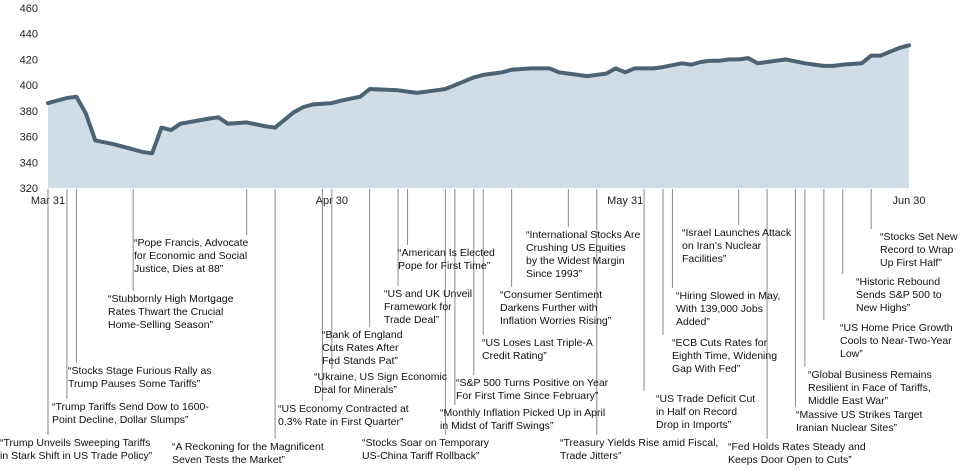 This screenshot has width=960, height=472. I want to click on y-axis-ticks: 320 340 360 380 400 420 440 460, so click(29, 99).